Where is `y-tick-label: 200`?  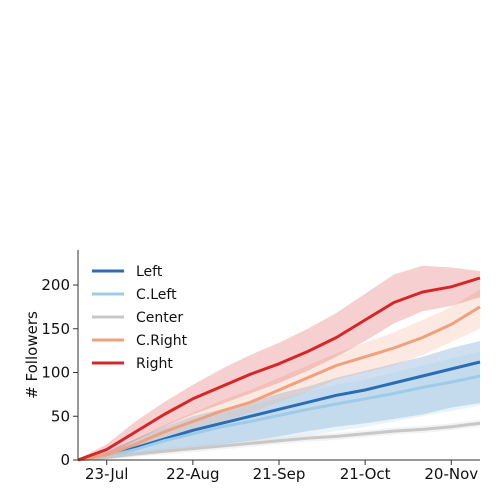 y-tick-label: 200 is located at coordinates (55, 285).